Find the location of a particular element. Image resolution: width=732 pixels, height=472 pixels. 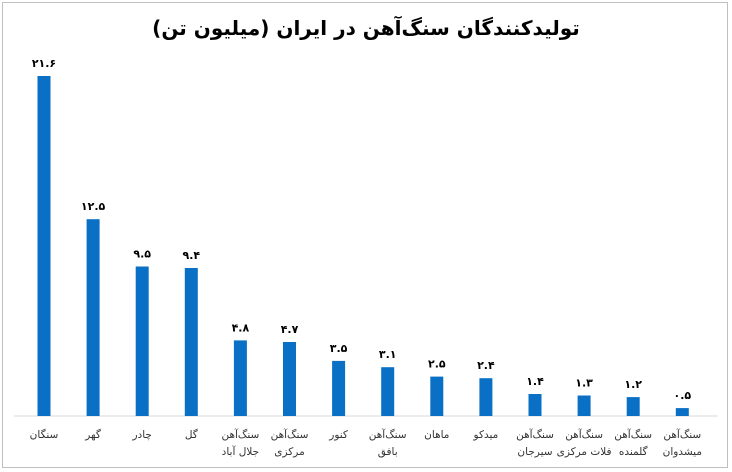

value-label: ۱.۲ is located at coordinates (633, 384).